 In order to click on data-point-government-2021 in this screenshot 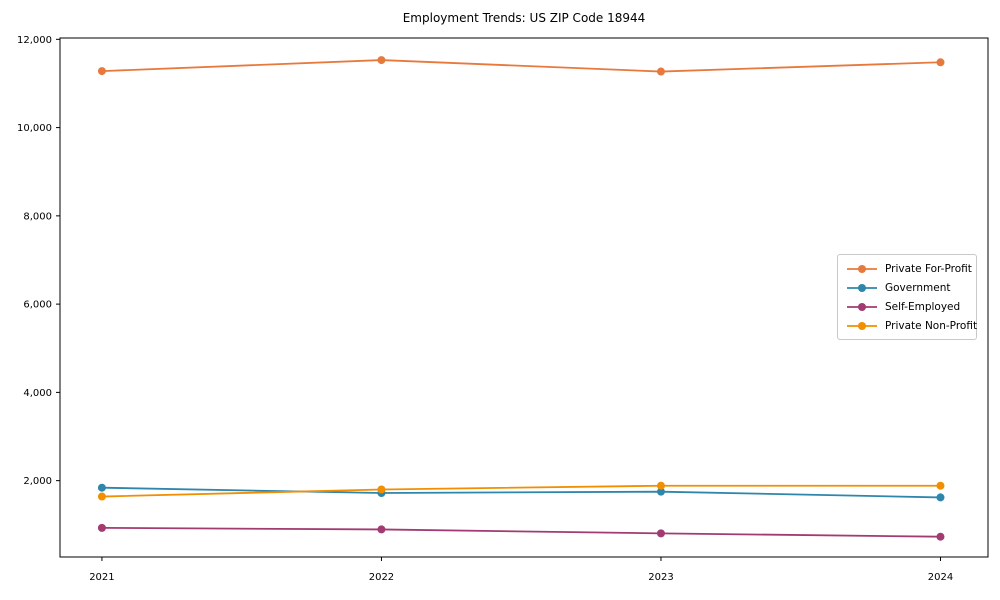, I will do `click(101, 487)`.